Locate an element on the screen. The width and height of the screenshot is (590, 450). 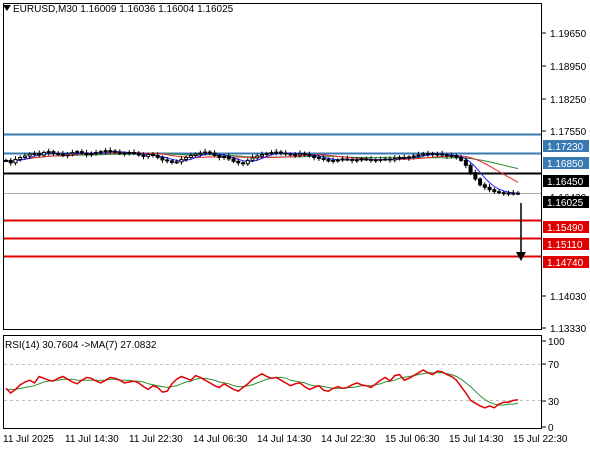
rsi-series is located at coordinates (262, 389).